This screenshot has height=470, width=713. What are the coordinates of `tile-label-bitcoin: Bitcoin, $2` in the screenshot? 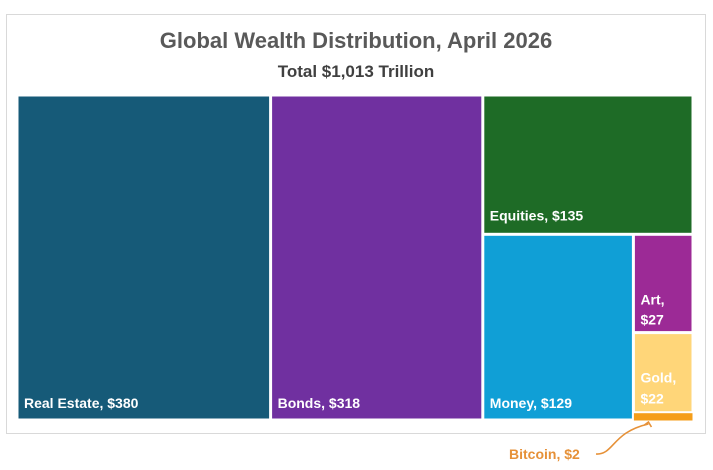 It's located at (544, 454).